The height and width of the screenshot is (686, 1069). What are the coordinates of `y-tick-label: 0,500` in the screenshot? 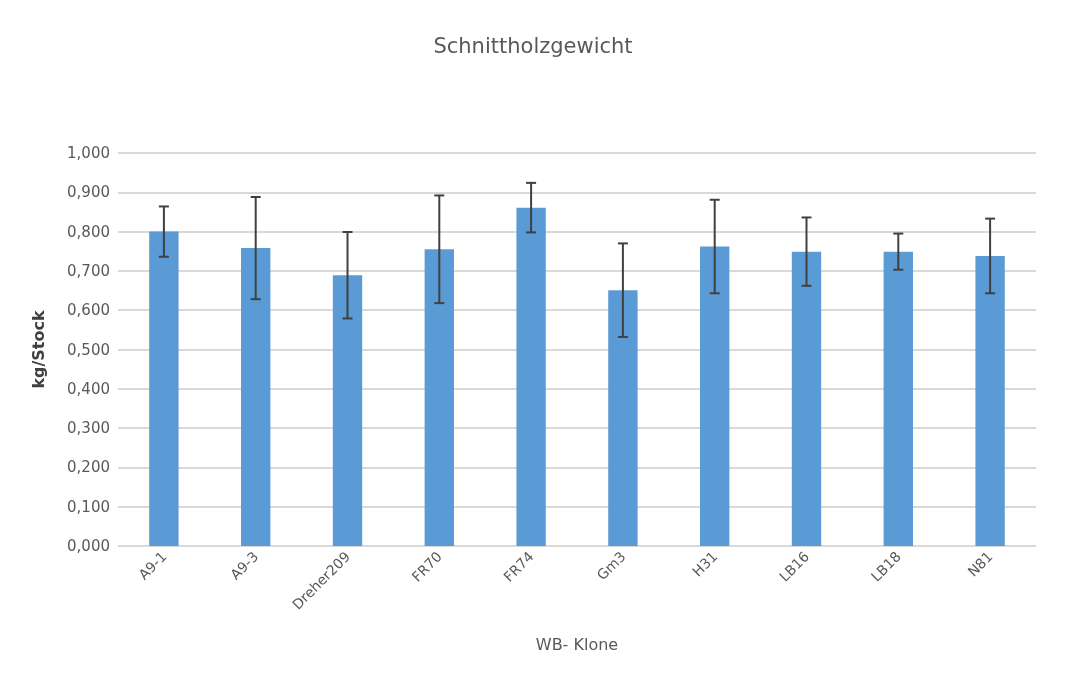 It's located at (88, 349).